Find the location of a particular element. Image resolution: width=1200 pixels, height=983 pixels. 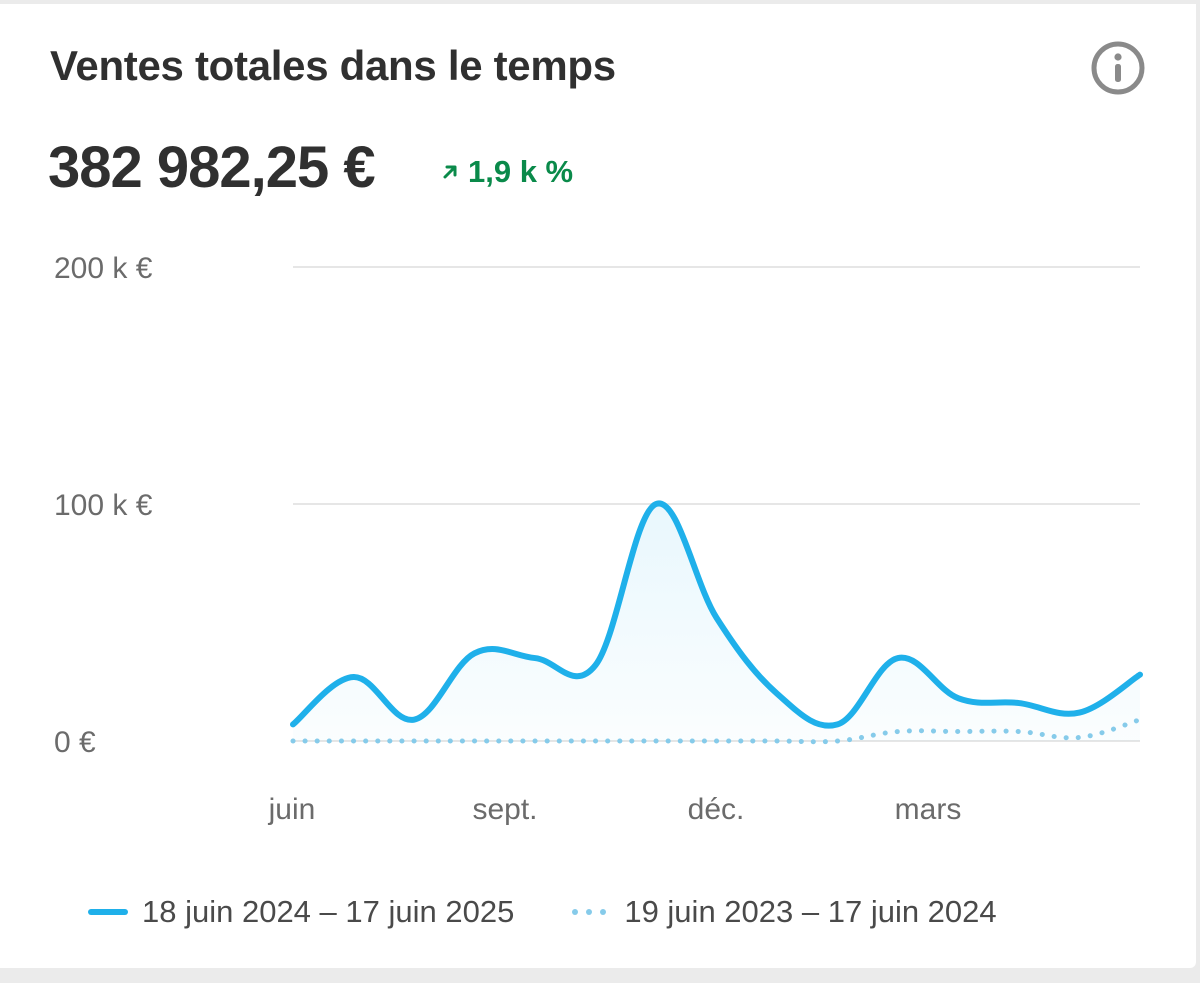

legend-item-current: 18 juin 2024 – 17 juin 2025 is located at coordinates (301, 912).